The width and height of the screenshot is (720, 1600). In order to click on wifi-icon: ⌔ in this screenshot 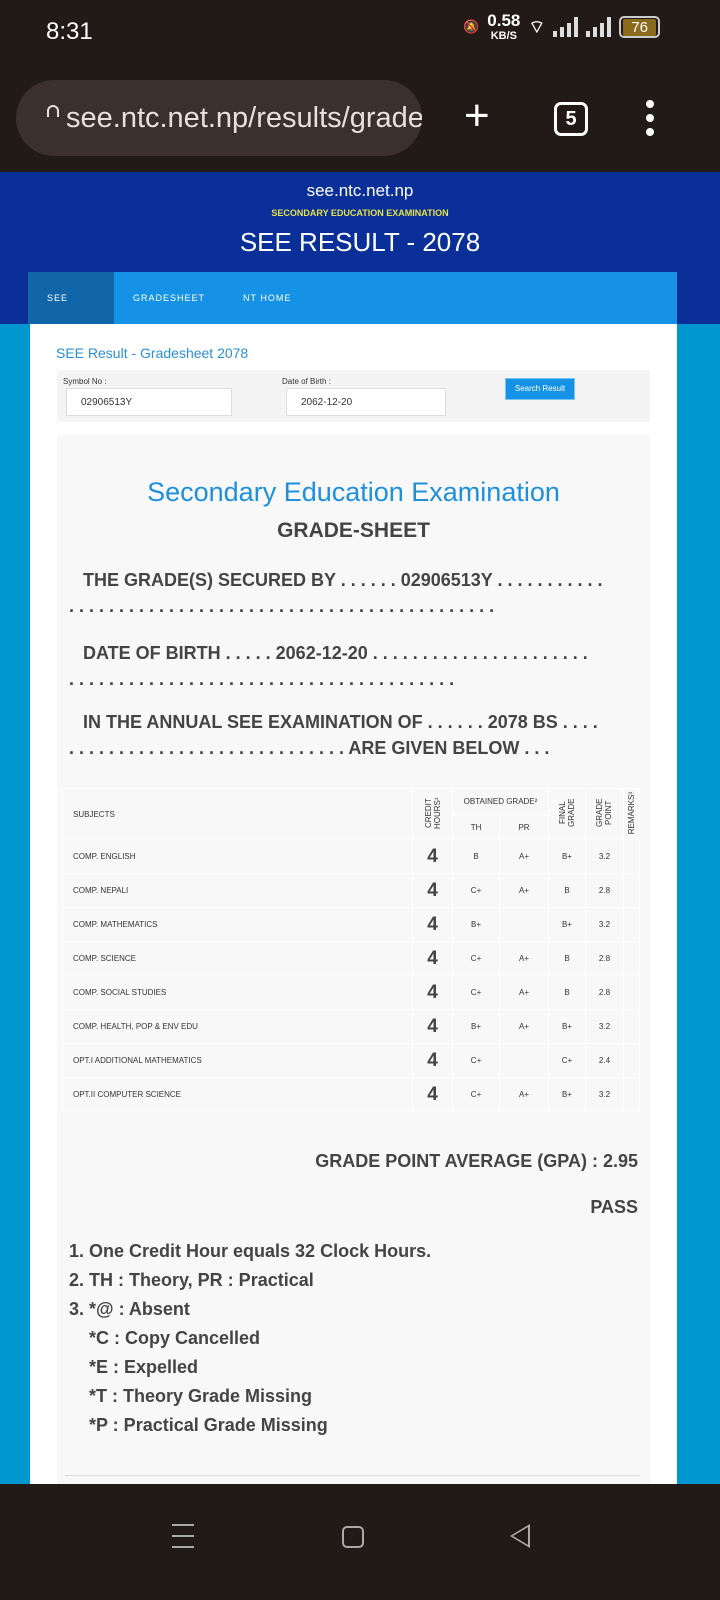, I will do `click(537, 26)`.